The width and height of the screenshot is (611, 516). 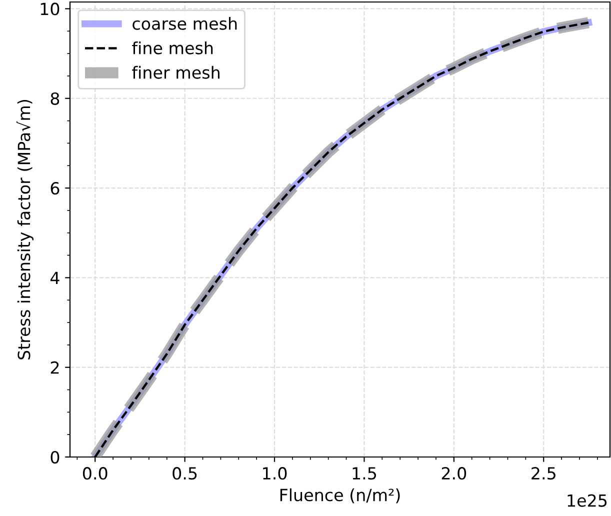 What do you see at coordinates (454, 473) in the screenshot?
I see `x-tick-label: 2.0` at bounding box center [454, 473].